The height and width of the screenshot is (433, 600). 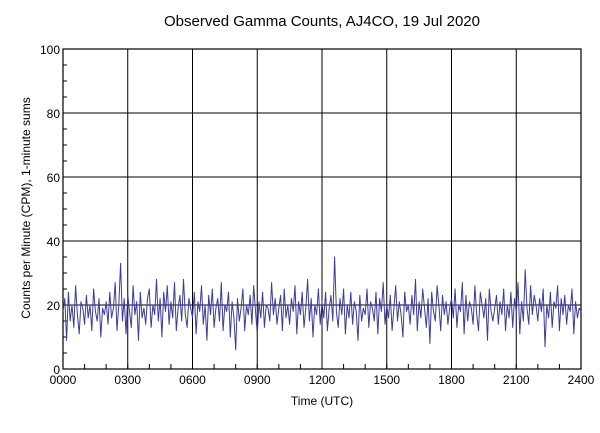 What do you see at coordinates (54, 114) in the screenshot?
I see `y-tick-label: 80` at bounding box center [54, 114].